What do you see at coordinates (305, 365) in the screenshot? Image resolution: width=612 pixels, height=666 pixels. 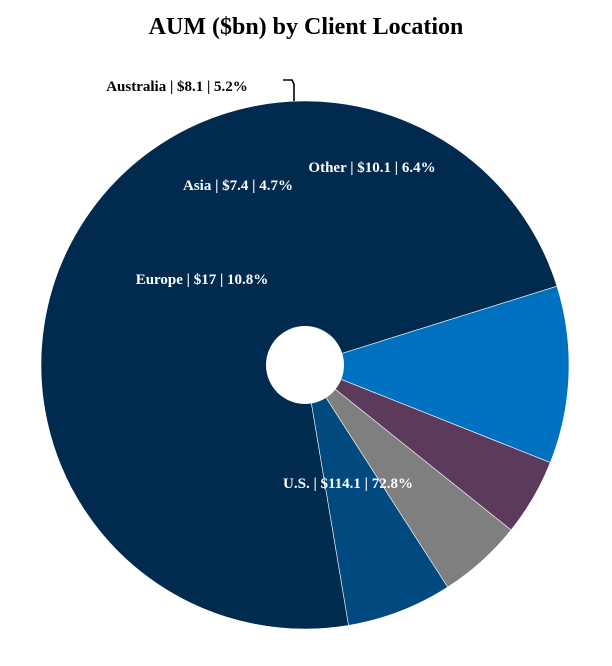 I see `donut-hole` at bounding box center [305, 365].